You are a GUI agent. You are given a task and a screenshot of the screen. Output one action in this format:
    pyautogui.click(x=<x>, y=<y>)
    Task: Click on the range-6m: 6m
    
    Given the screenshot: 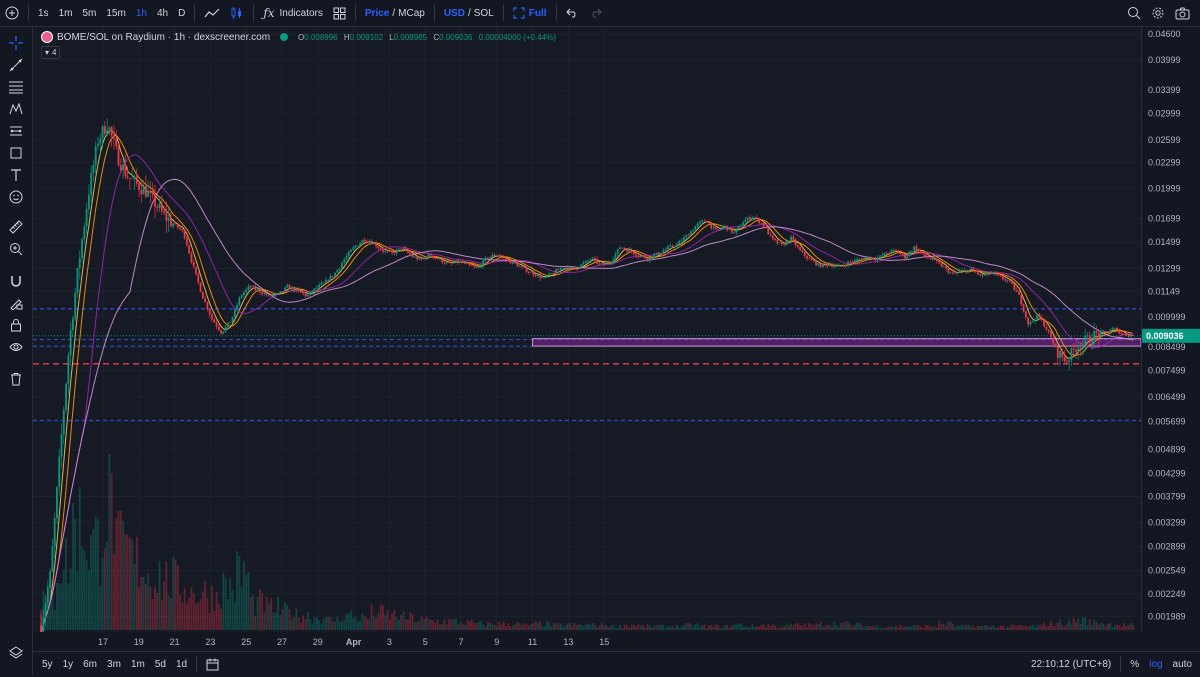 What is the action you would take?
    pyautogui.click(x=90, y=664)
    